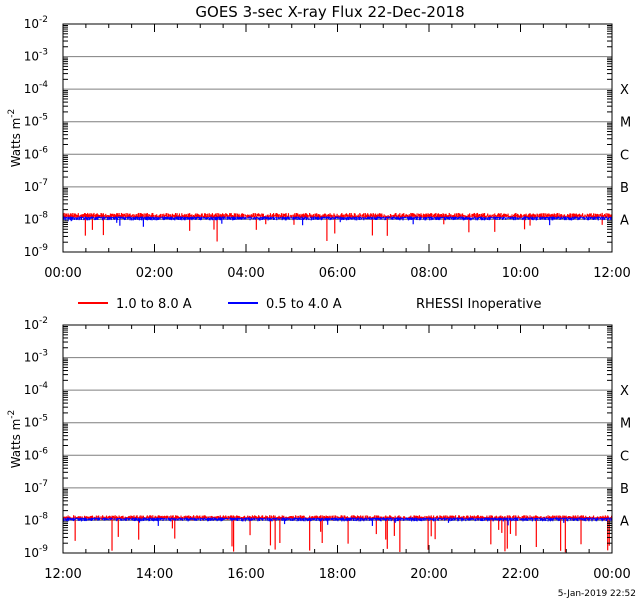  Describe the element at coordinates (245, 574) in the screenshot. I see `x-tick-label: 16:00` at that location.